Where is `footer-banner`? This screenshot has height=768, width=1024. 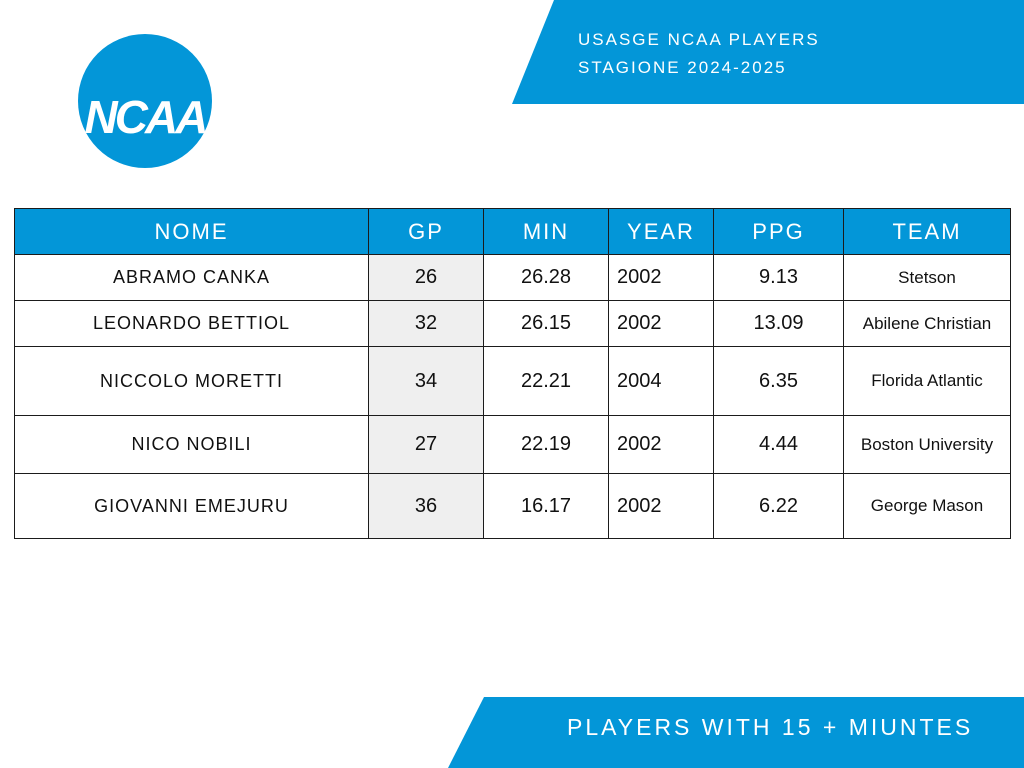 footer-banner is located at coordinates (736, 732).